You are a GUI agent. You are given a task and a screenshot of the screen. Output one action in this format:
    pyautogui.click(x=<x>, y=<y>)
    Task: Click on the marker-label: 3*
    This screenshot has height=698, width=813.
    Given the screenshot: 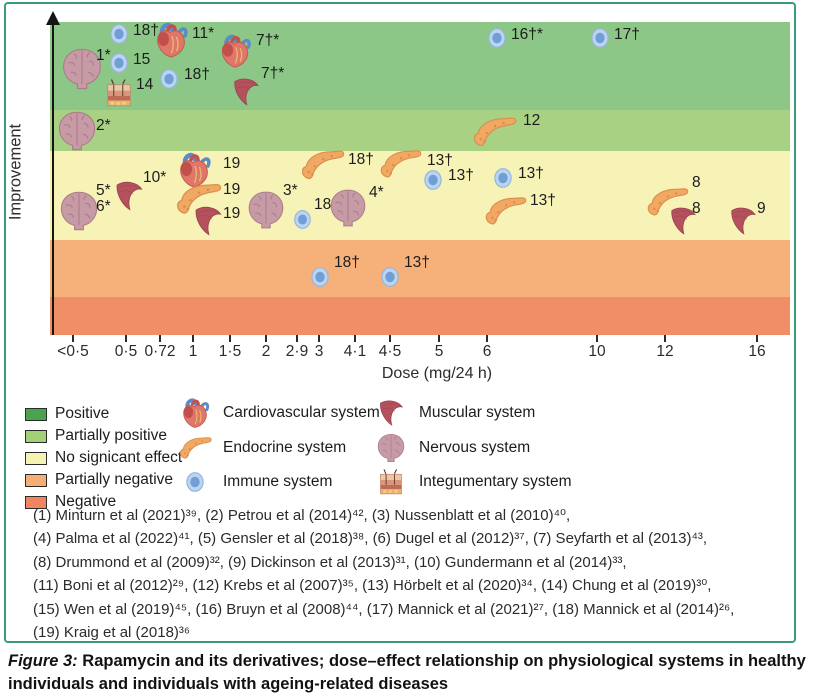 What is the action you would take?
    pyautogui.click(x=290, y=190)
    